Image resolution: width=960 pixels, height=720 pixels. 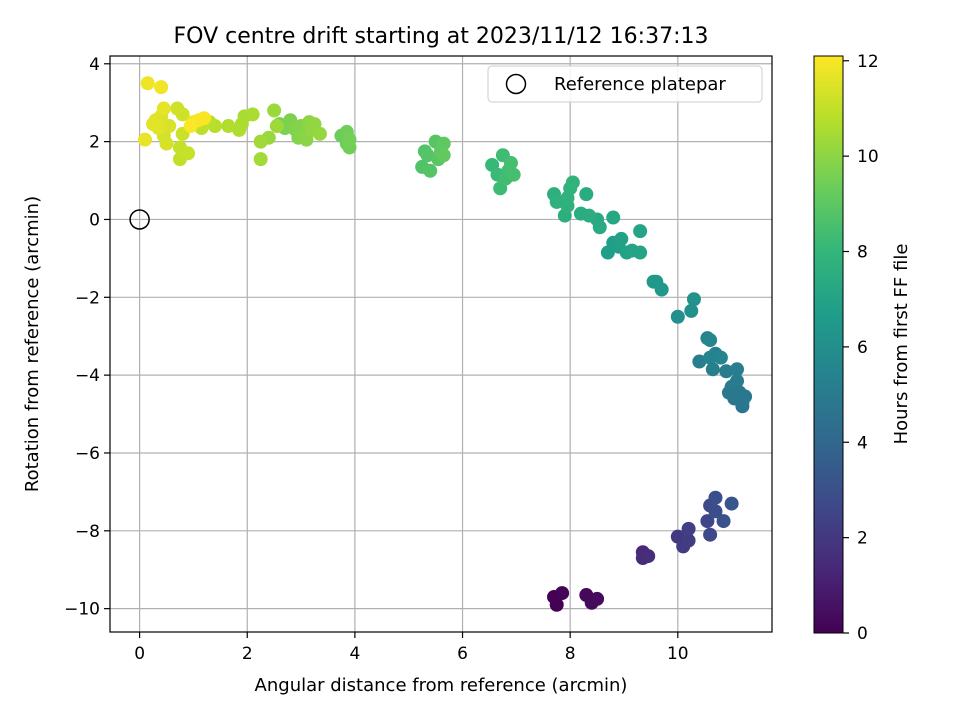 I want to click on legend: Reference platepar, so click(x=625, y=84).